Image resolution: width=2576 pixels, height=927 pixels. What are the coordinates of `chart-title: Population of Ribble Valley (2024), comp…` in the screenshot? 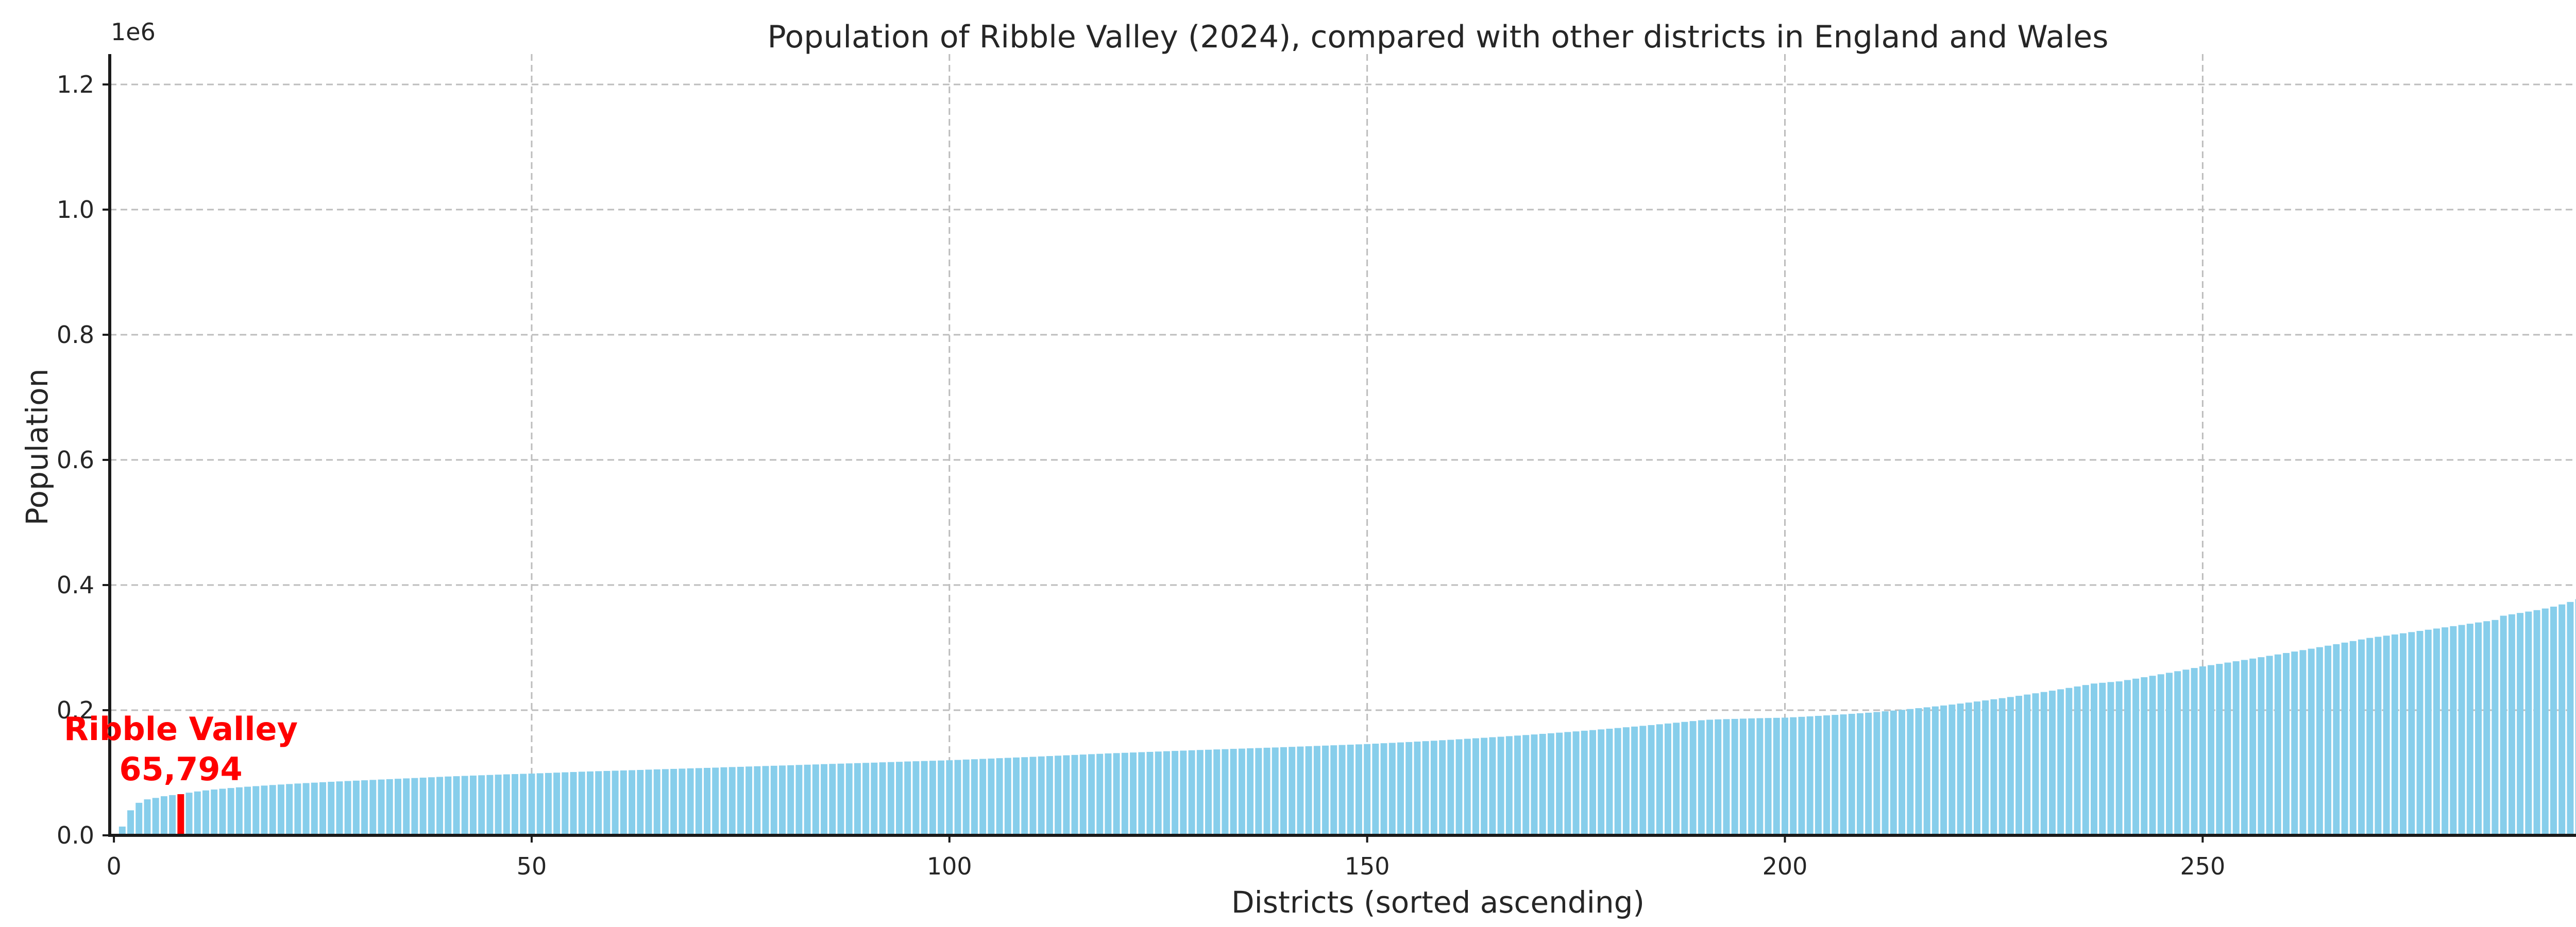 It's located at (1438, 37).